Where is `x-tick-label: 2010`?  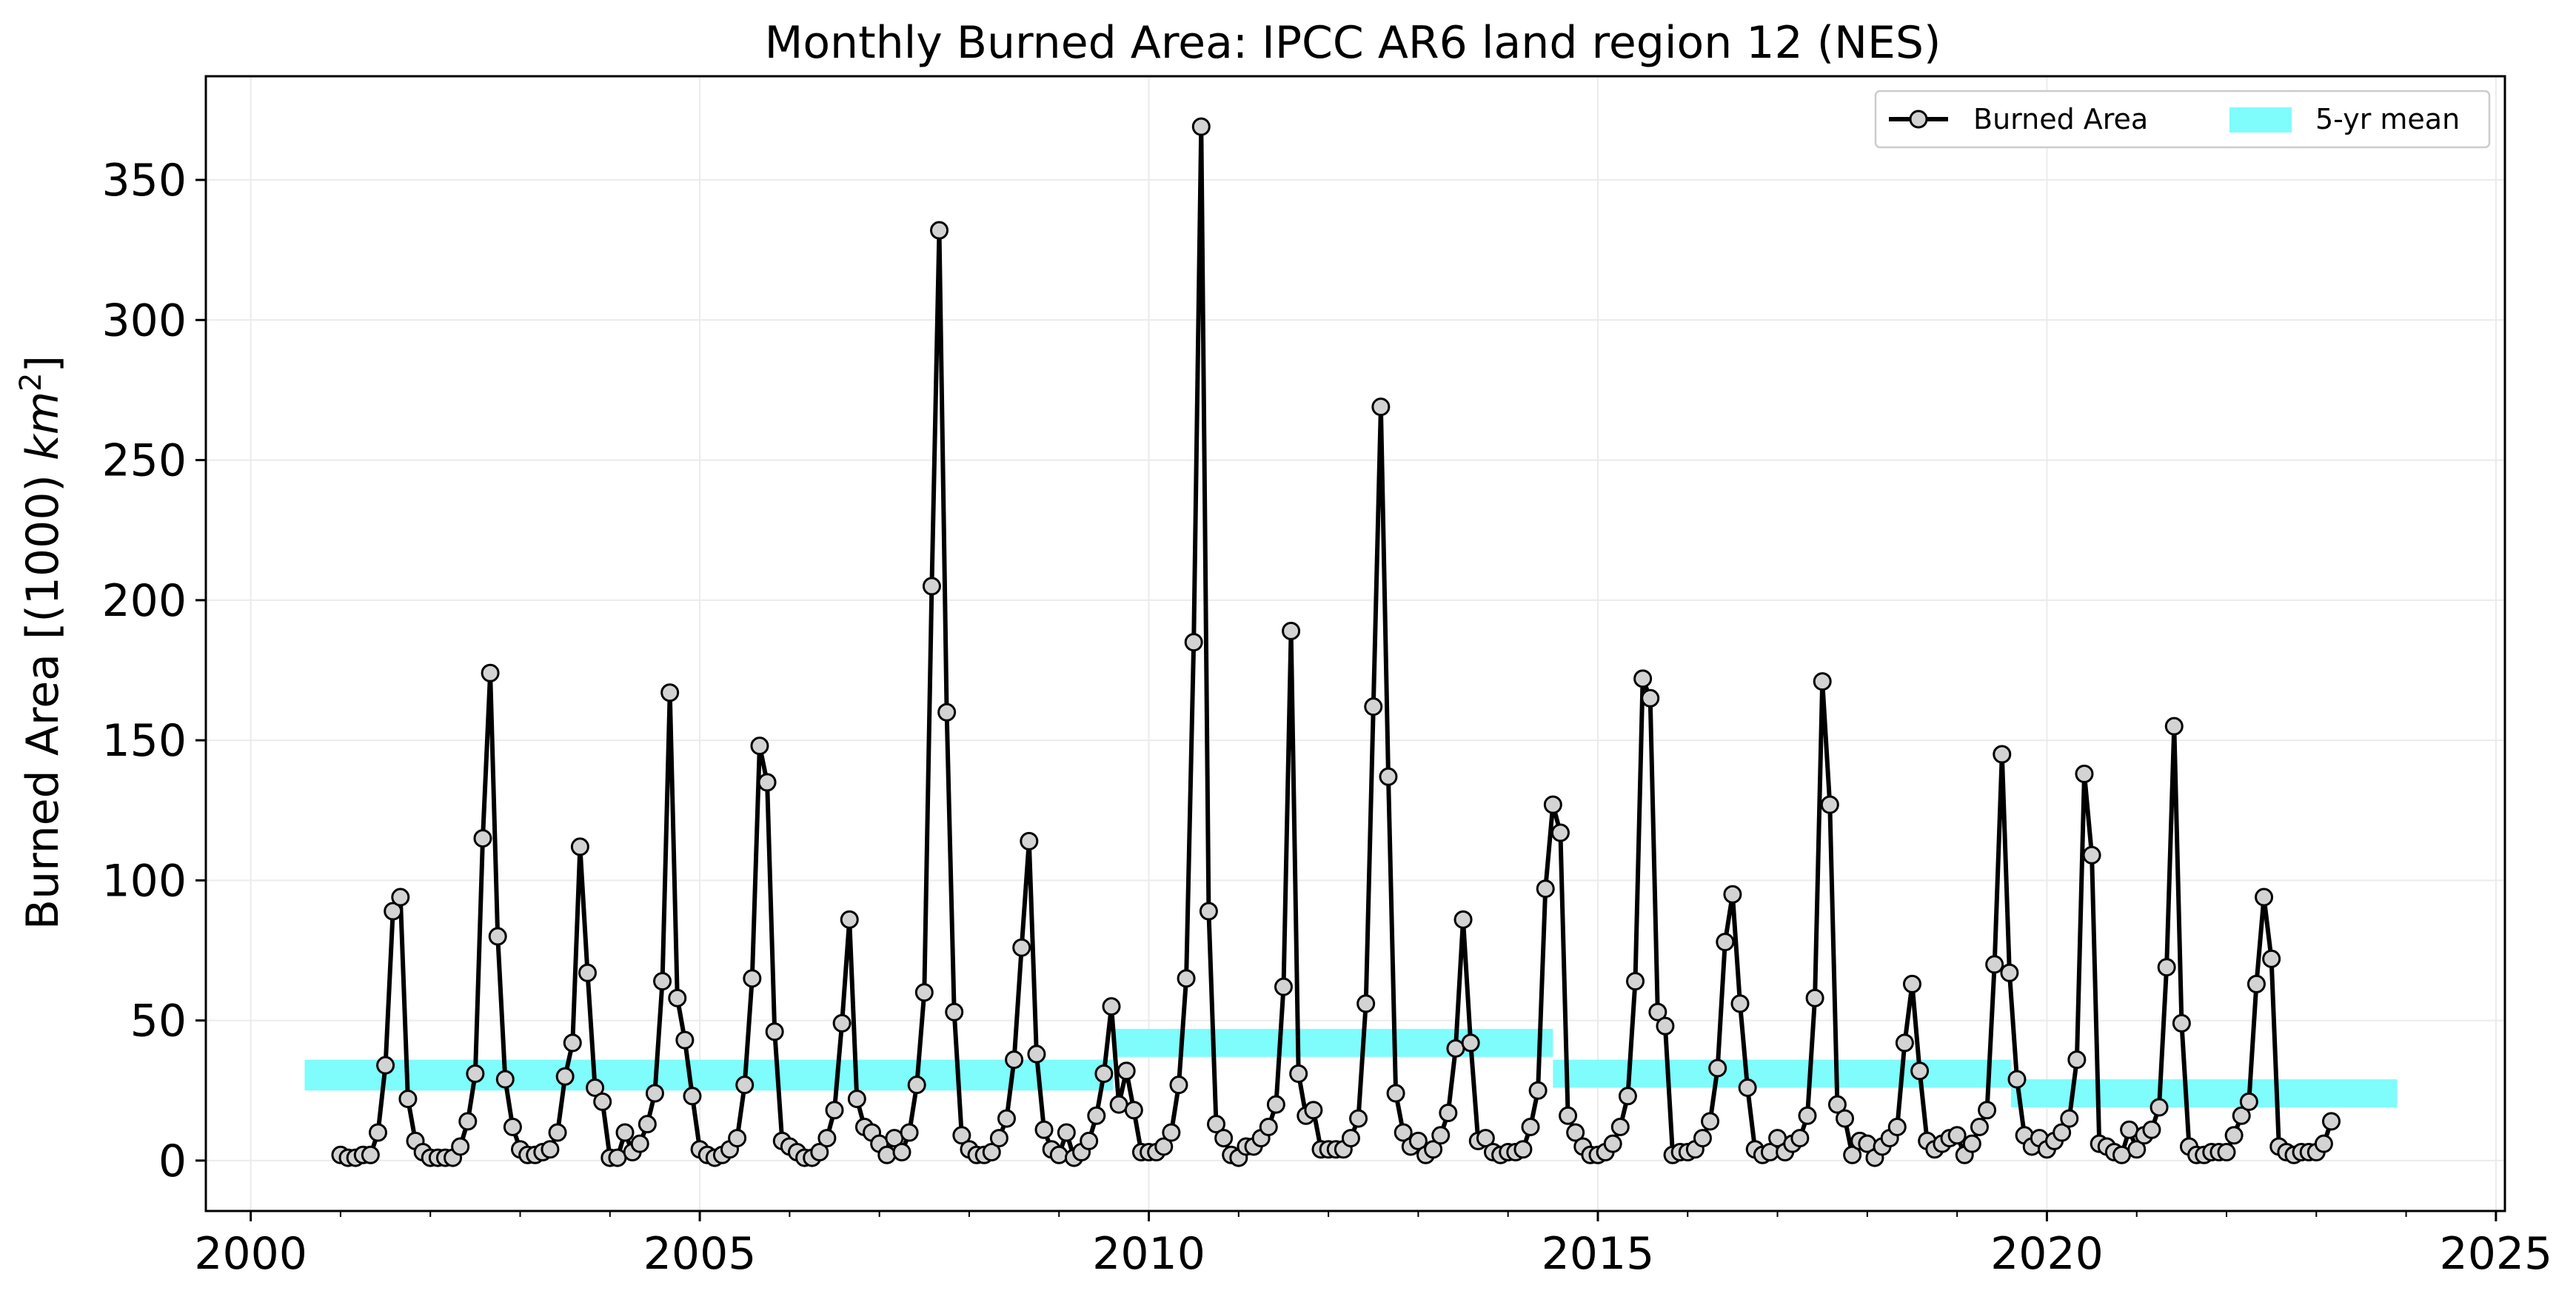 x-tick-label: 2010 is located at coordinates (1148, 1254).